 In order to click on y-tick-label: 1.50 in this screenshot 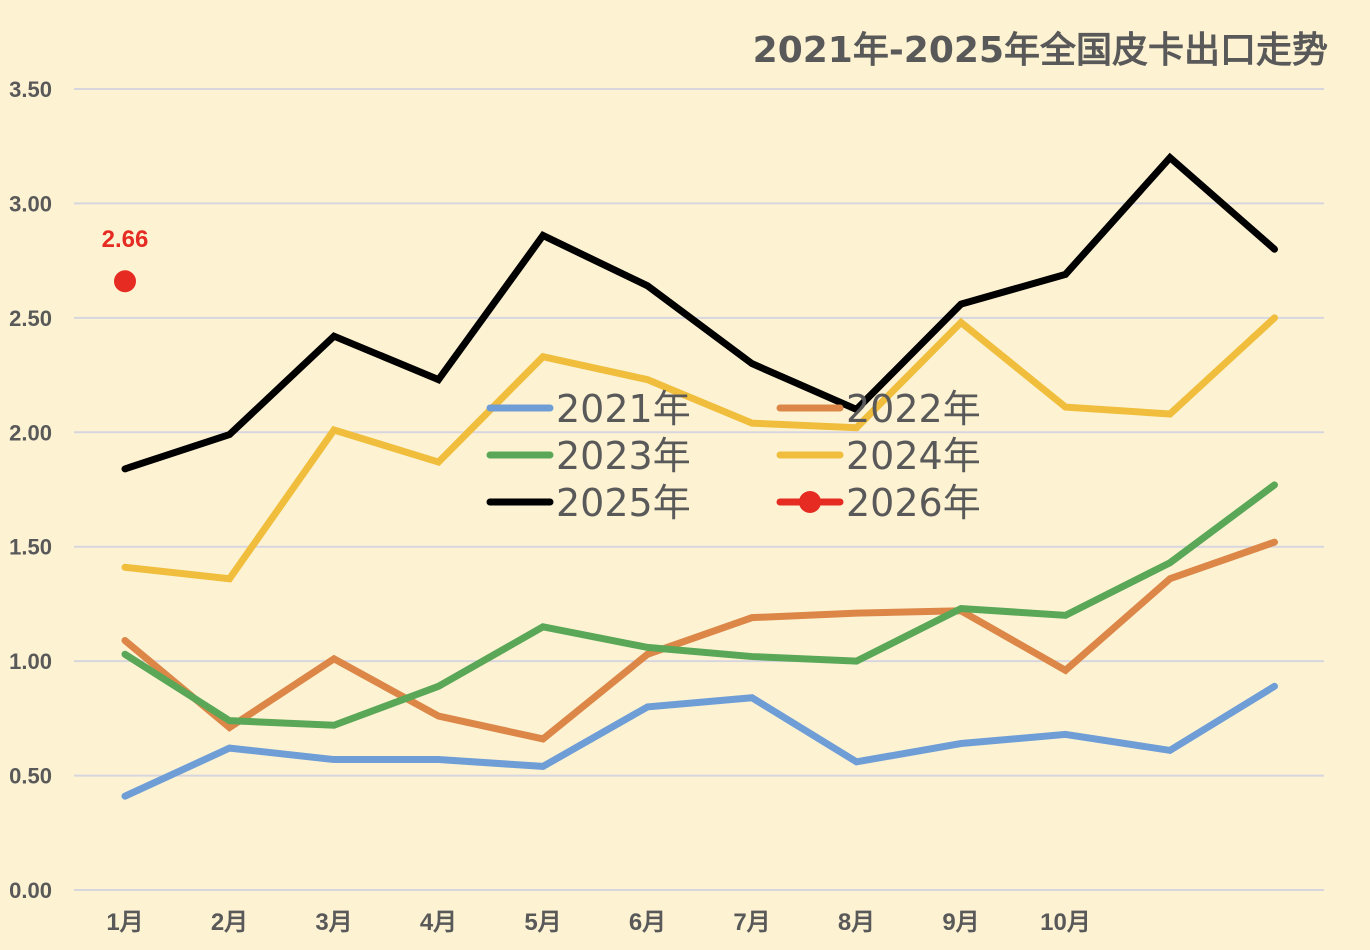, I will do `click(30, 547)`.